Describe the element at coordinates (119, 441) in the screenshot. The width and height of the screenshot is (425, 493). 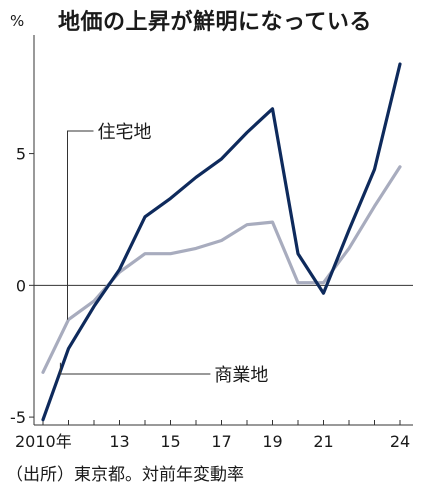
I see `x-tick-label: 13` at that location.